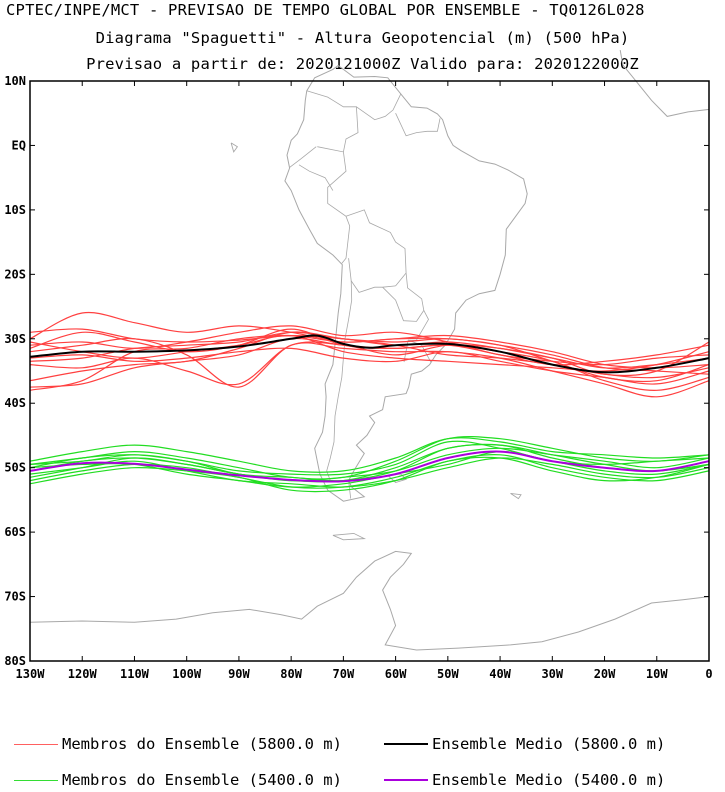  I want to click on x-tick-label: 120W, so click(83, 674).